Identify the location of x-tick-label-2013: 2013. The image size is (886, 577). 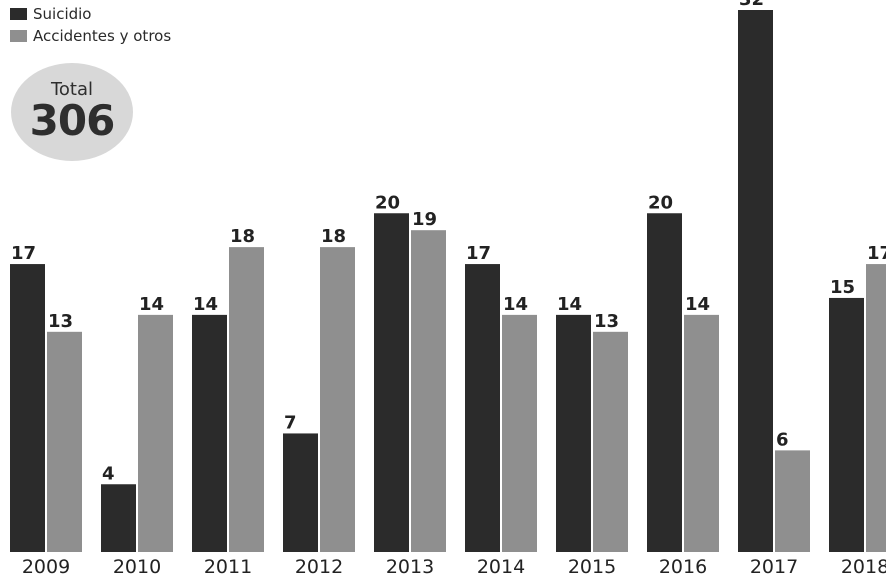
(410, 566).